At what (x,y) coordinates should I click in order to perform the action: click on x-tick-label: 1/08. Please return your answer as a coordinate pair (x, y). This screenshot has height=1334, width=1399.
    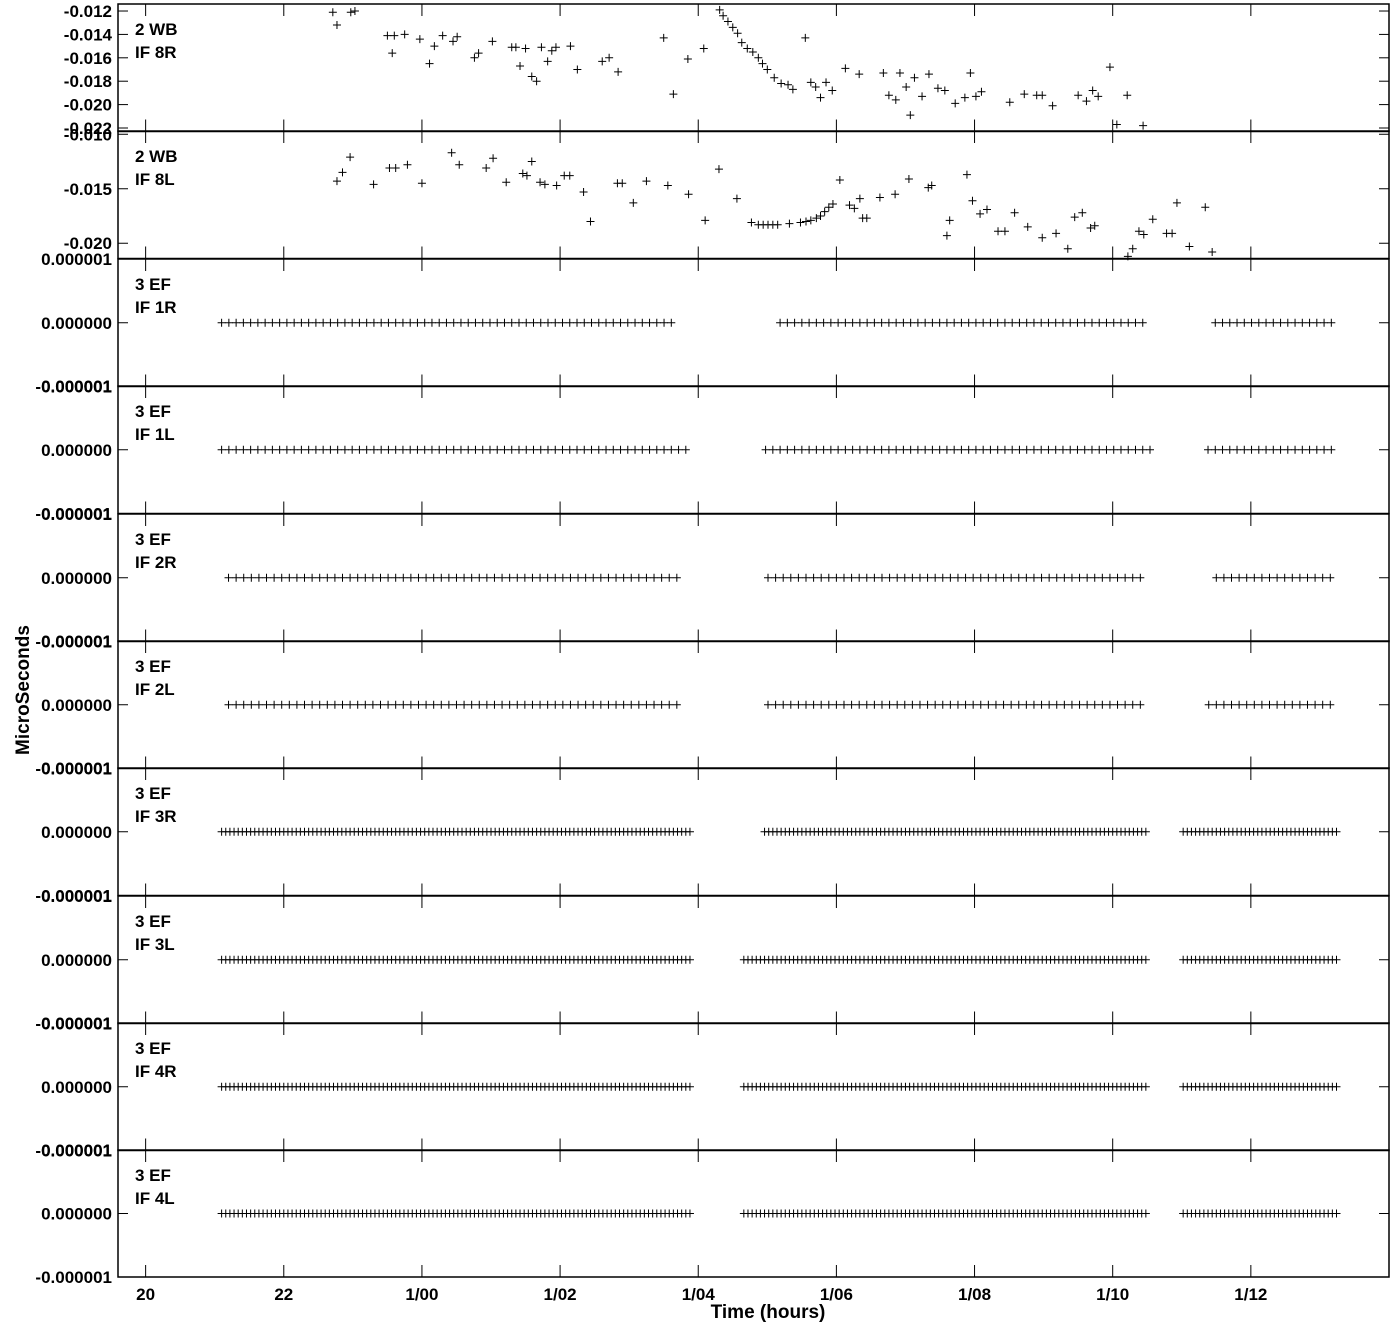
    Looking at the image, I should click on (974, 1294).